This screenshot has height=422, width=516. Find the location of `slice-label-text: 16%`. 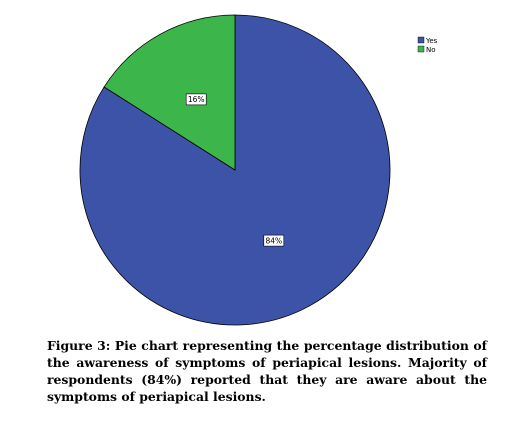

slice-label-text: 16% is located at coordinates (196, 99).